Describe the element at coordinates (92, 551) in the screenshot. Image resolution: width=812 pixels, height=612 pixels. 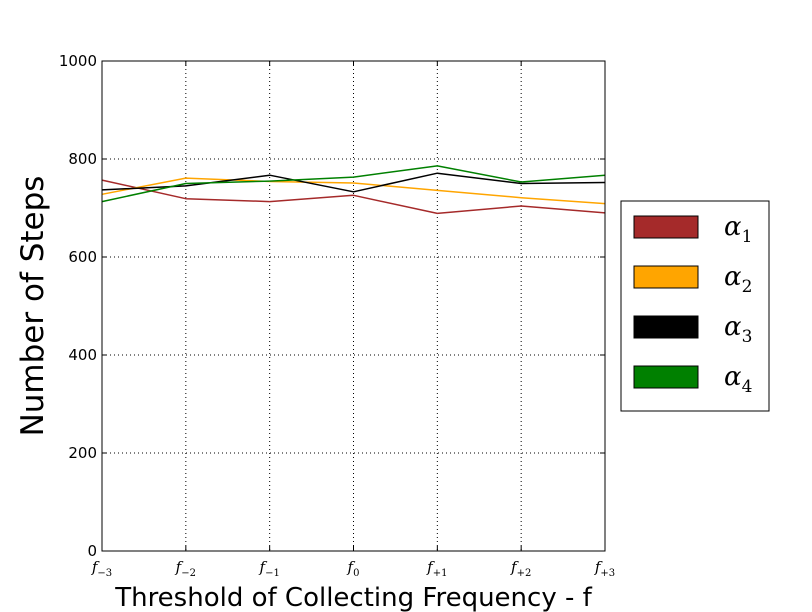
I see `y-tick-label: 0` at that location.